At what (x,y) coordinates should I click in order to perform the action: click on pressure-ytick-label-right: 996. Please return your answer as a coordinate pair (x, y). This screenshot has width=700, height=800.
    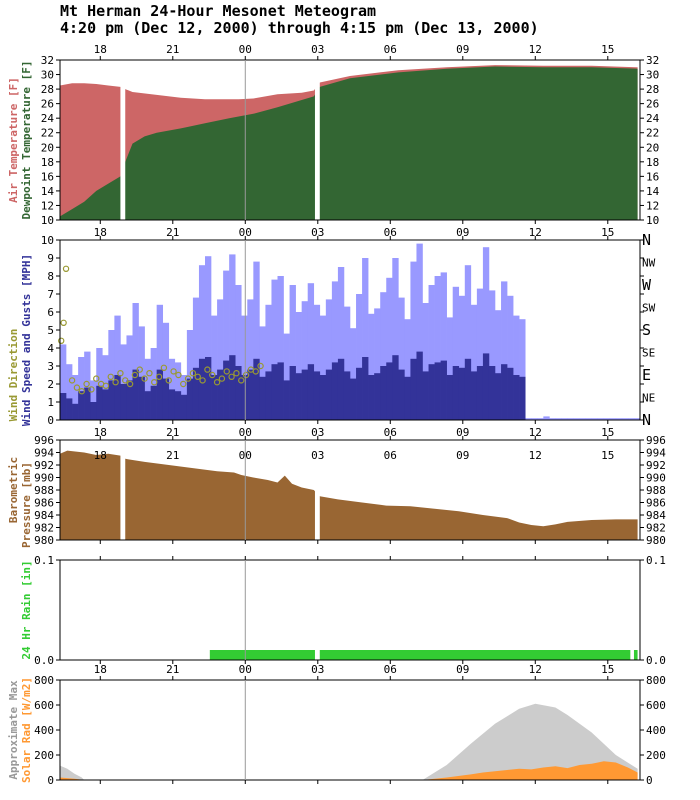
    Looking at the image, I should click on (656, 440).